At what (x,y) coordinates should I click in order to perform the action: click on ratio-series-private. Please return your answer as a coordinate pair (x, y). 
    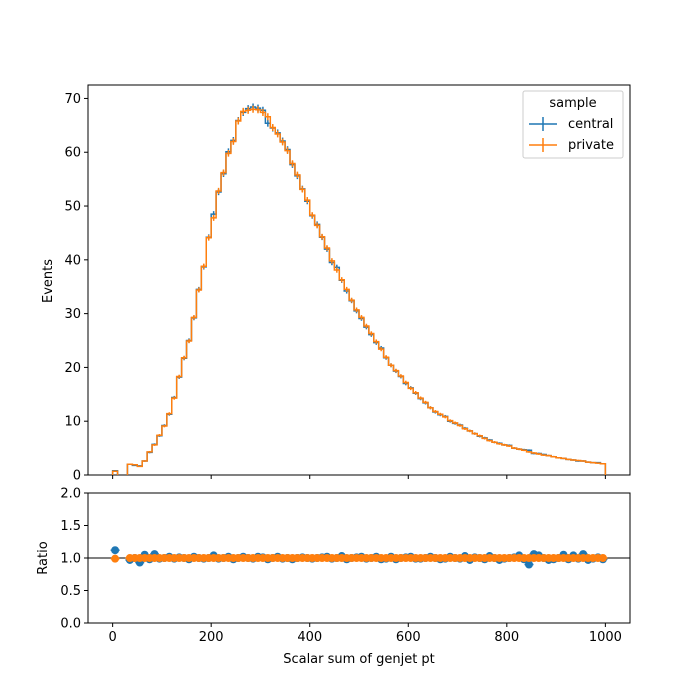
    Looking at the image, I should click on (359, 558).